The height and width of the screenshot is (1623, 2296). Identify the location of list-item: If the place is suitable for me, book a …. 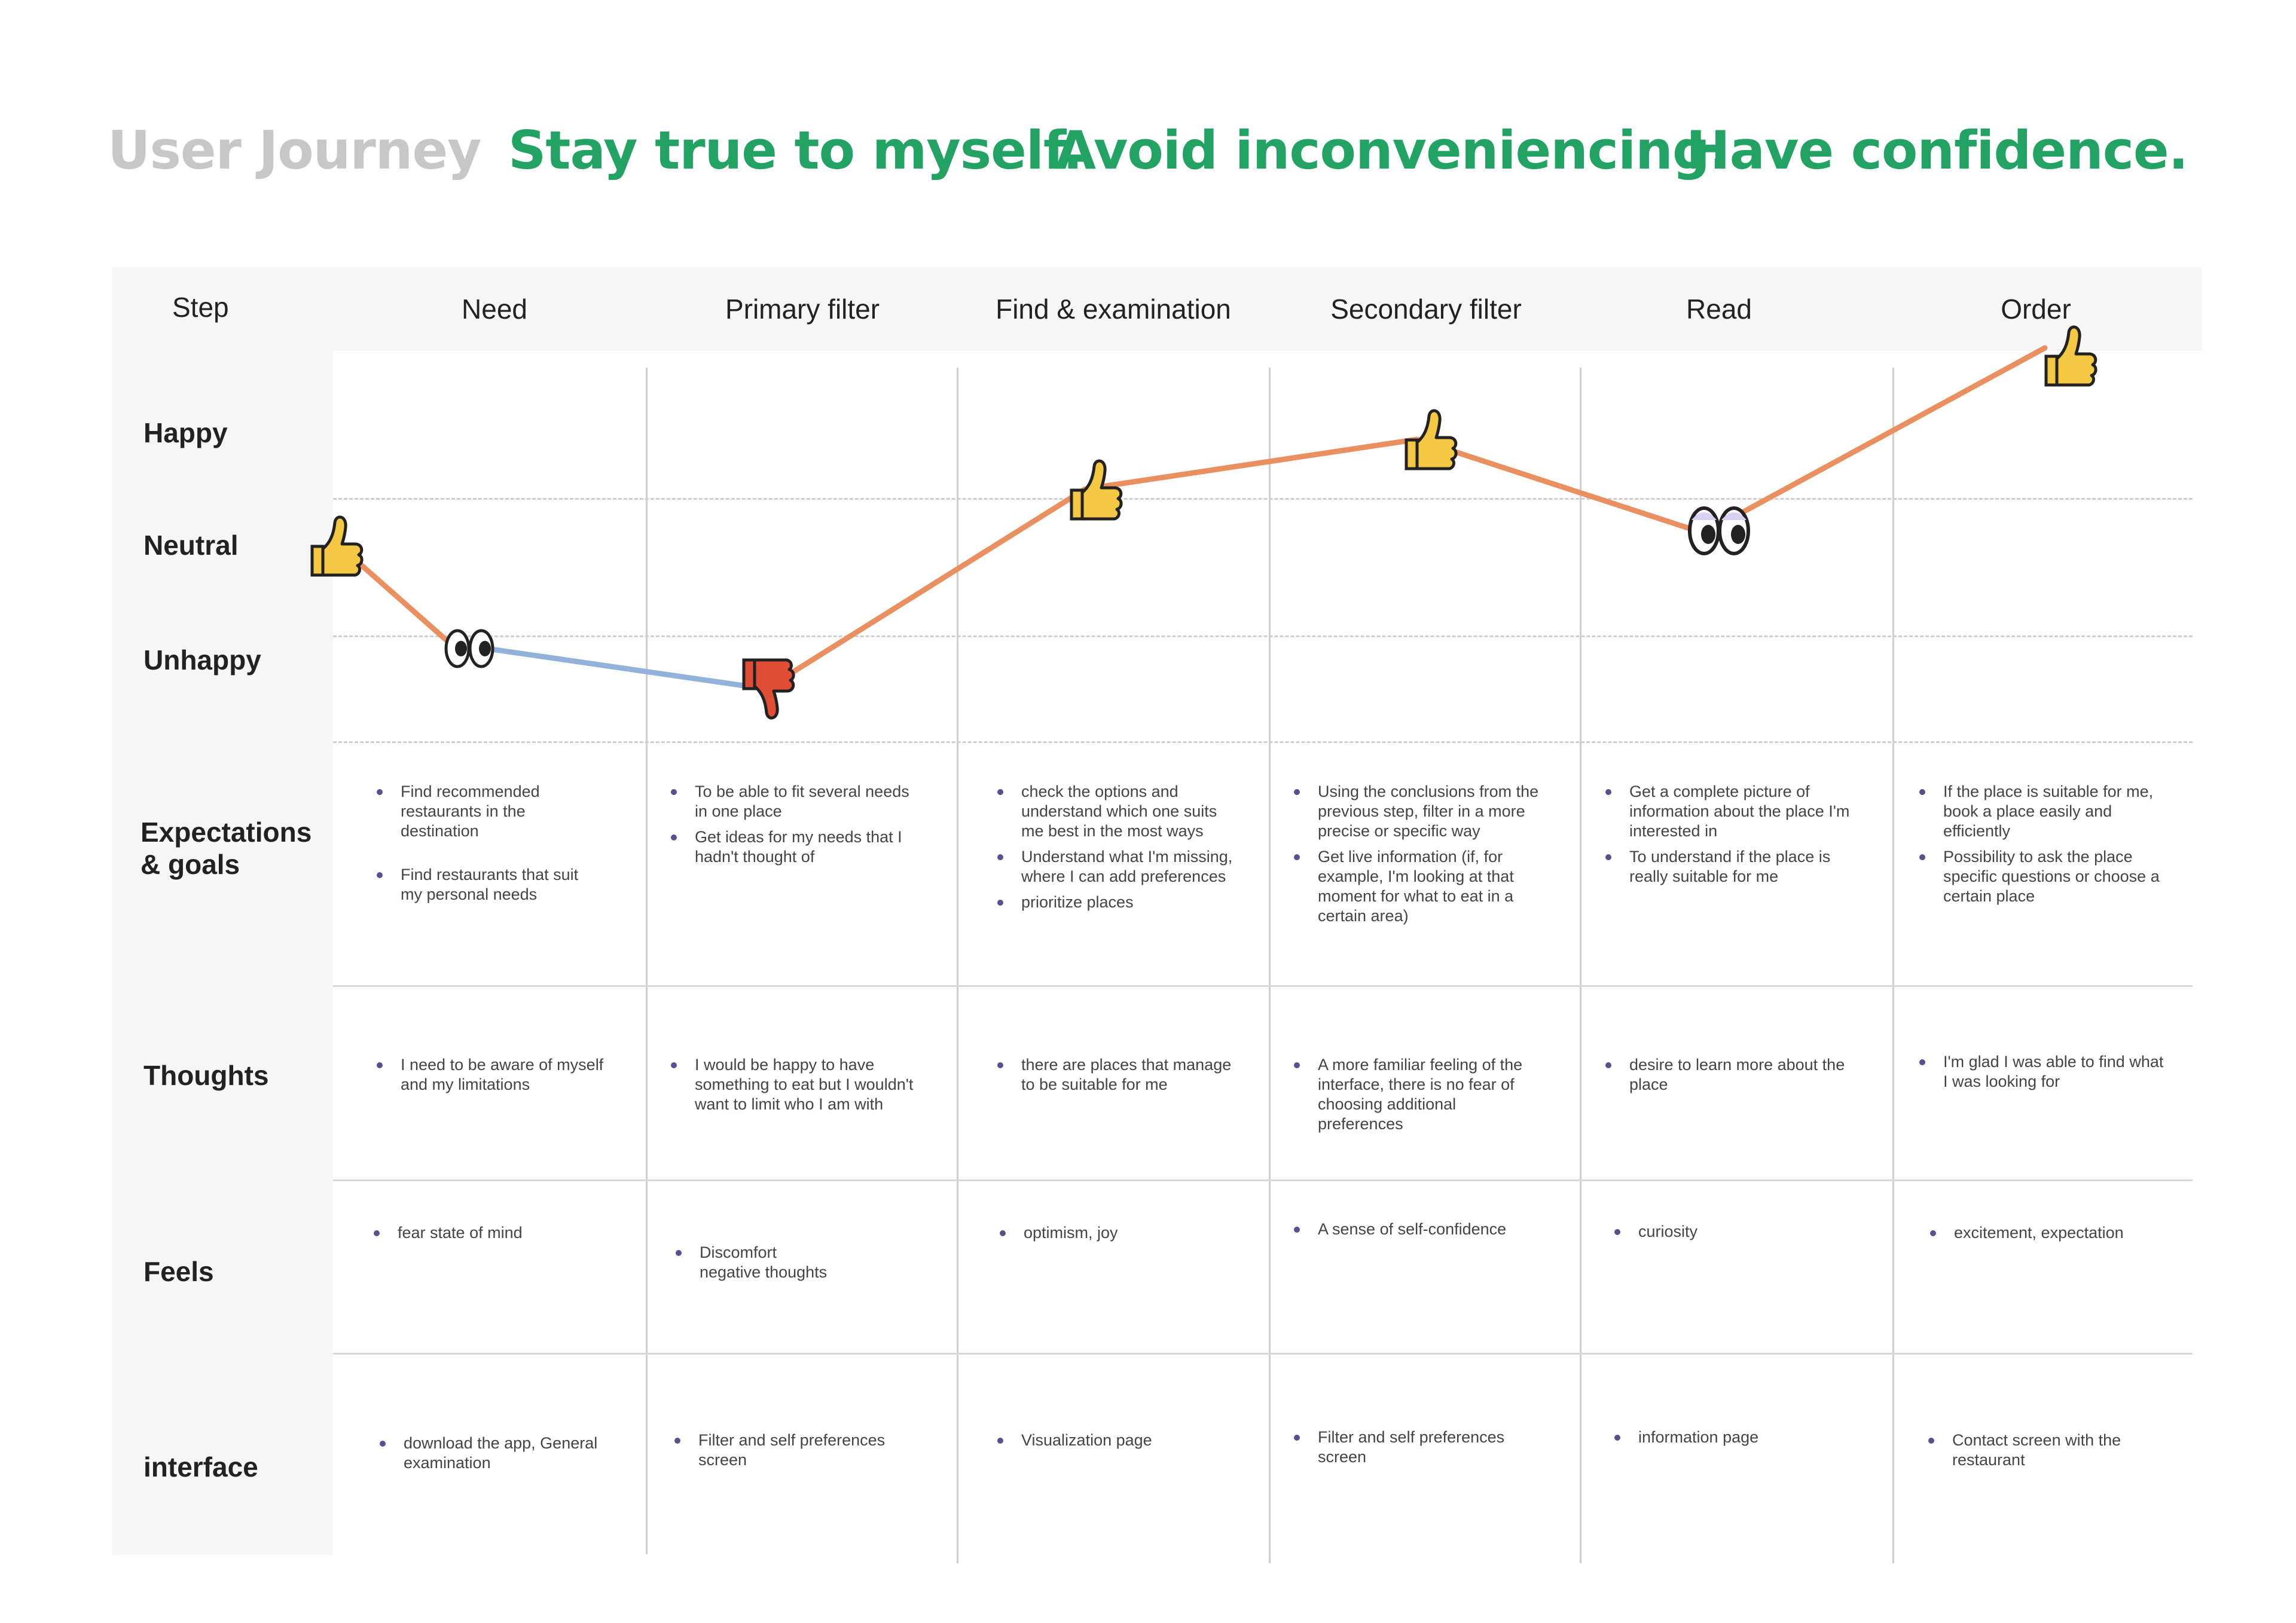
(2041, 812).